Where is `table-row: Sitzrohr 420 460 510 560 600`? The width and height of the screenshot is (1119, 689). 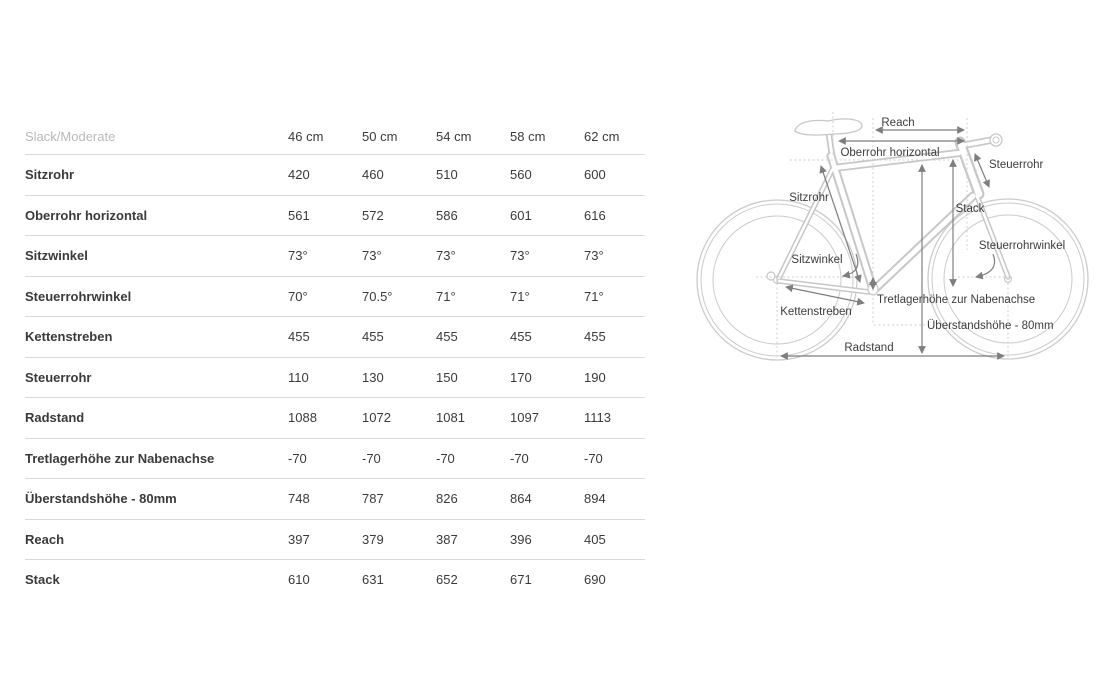
table-row: Sitzrohr 420 460 510 560 600 is located at coordinates (335, 175).